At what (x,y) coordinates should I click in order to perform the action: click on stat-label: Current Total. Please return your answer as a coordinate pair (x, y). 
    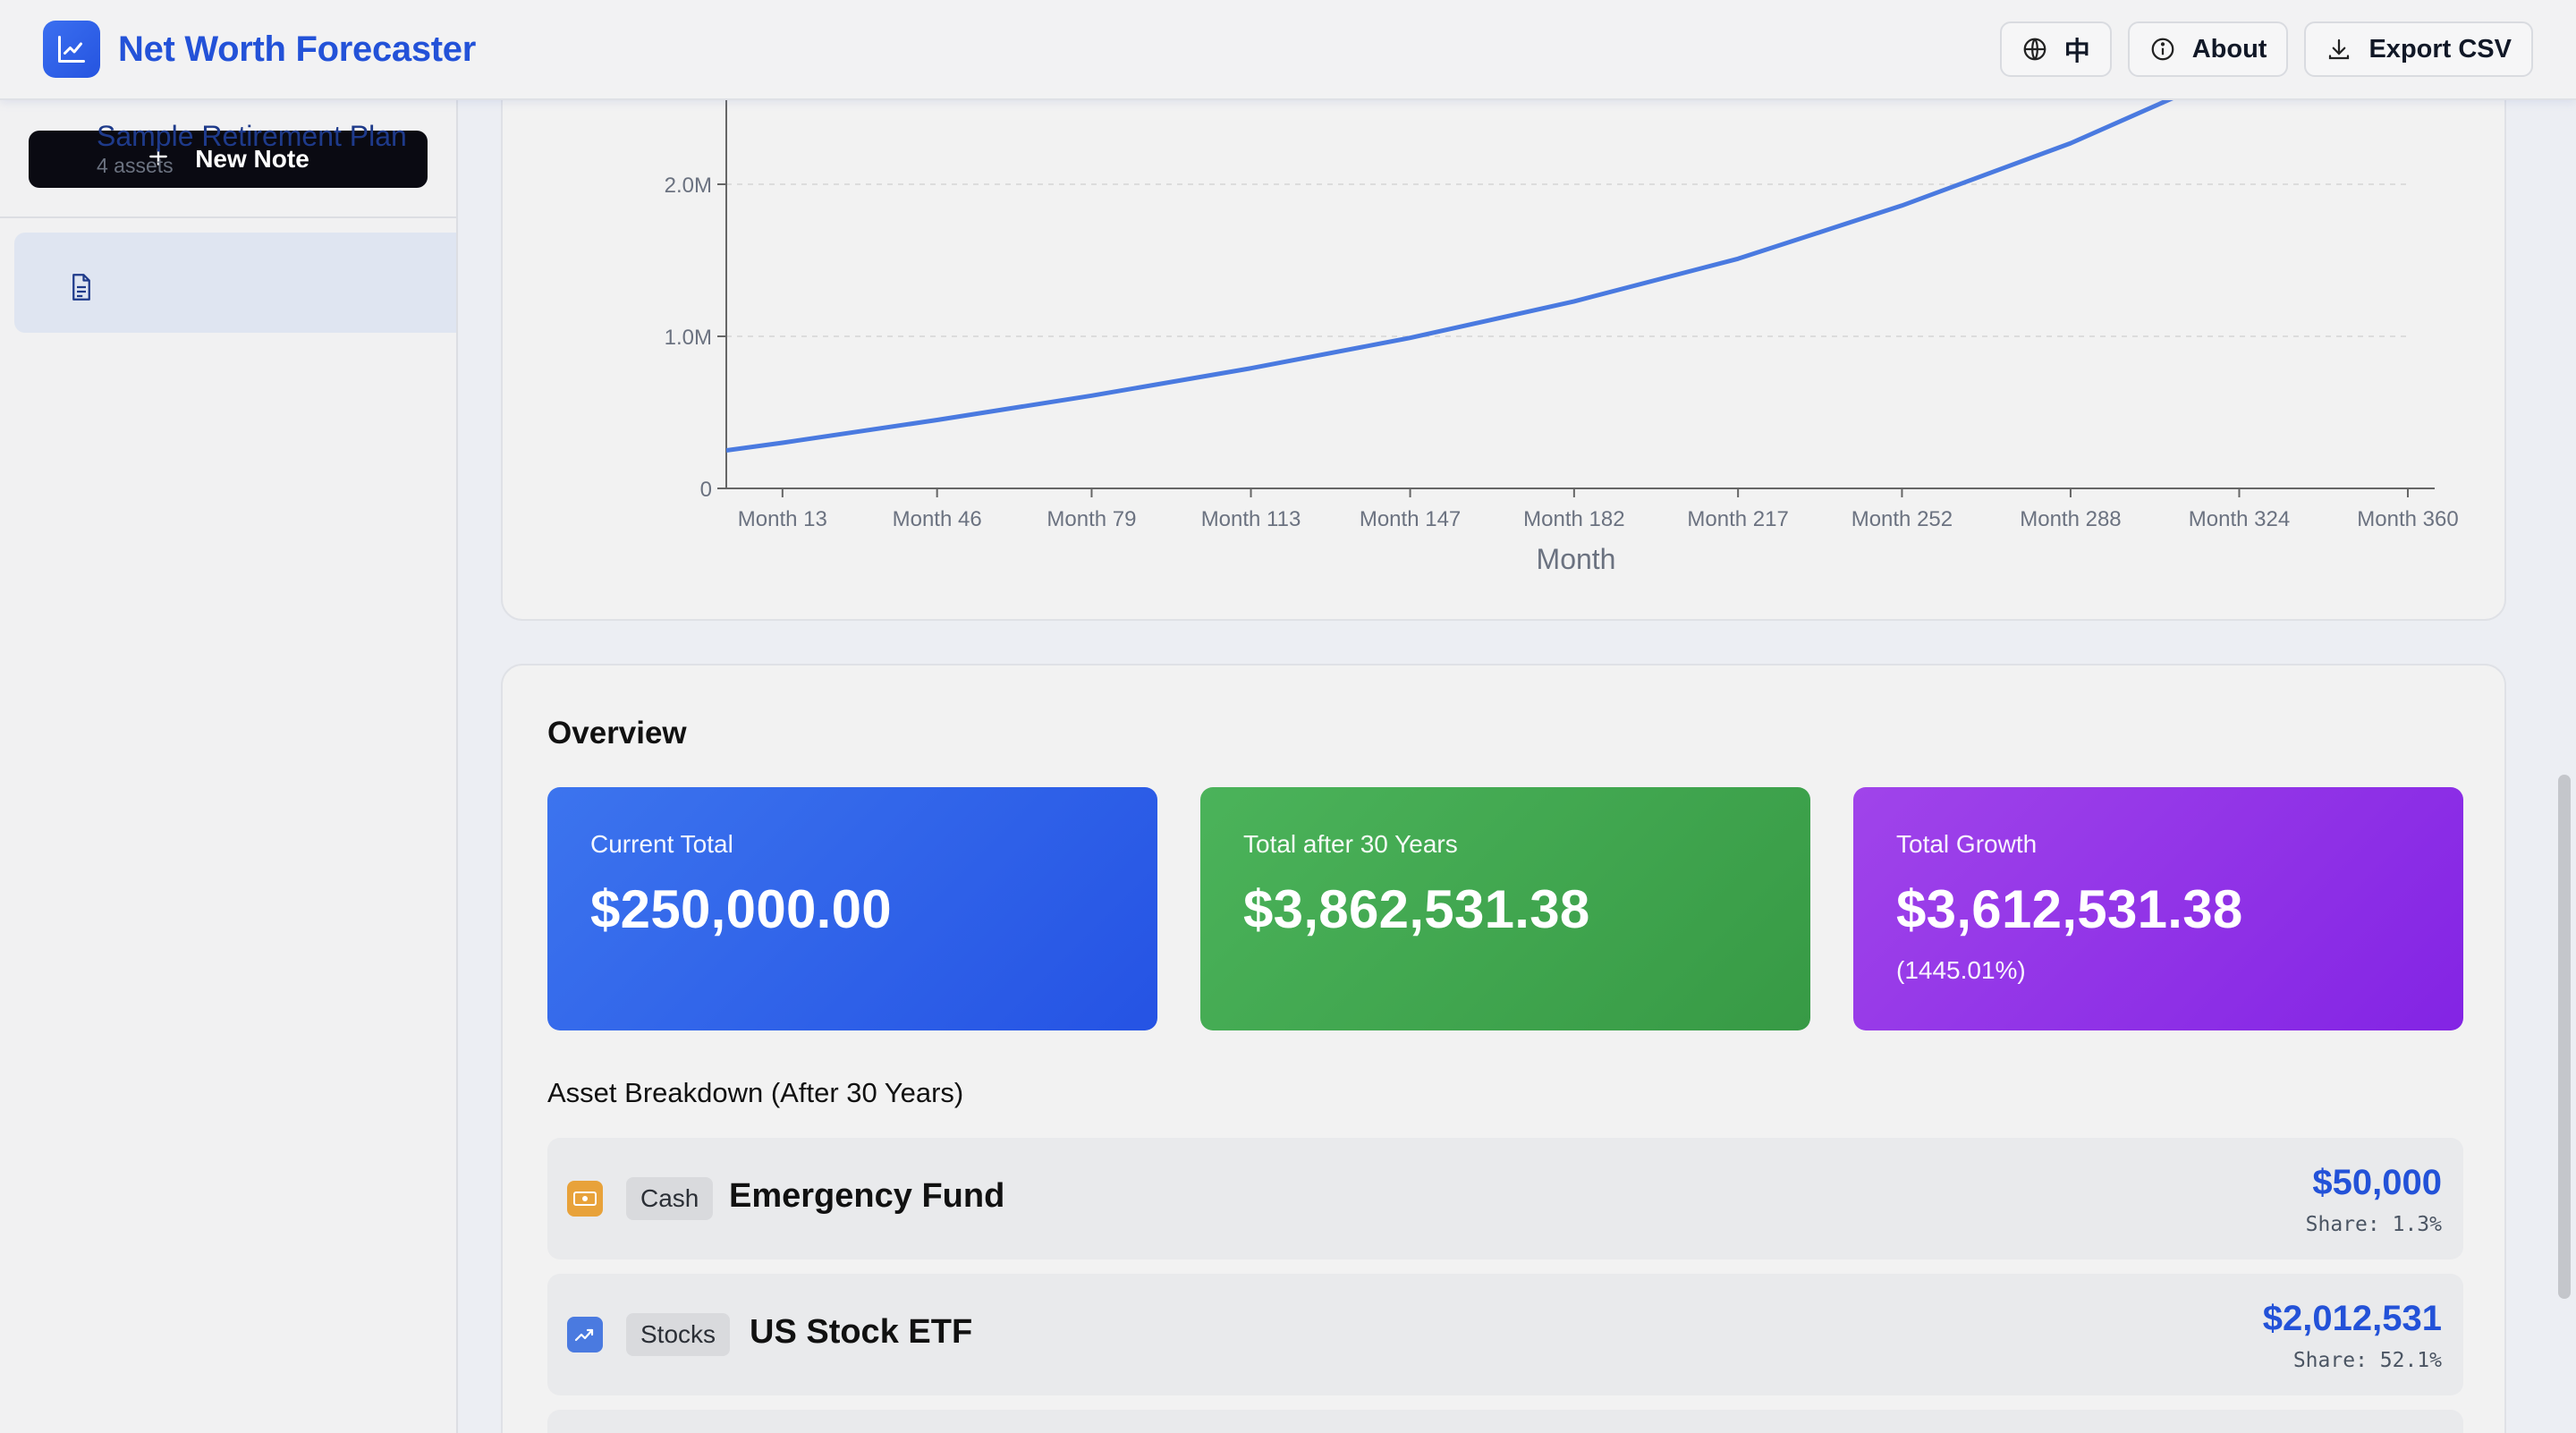
    Looking at the image, I should click on (661, 844).